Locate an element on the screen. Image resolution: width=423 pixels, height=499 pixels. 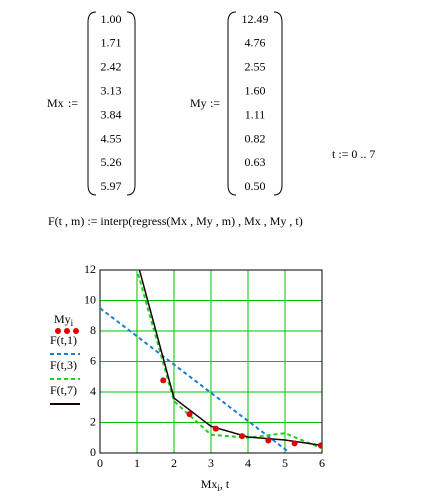
matrix-cell: 1.11 is located at coordinates (255, 114).